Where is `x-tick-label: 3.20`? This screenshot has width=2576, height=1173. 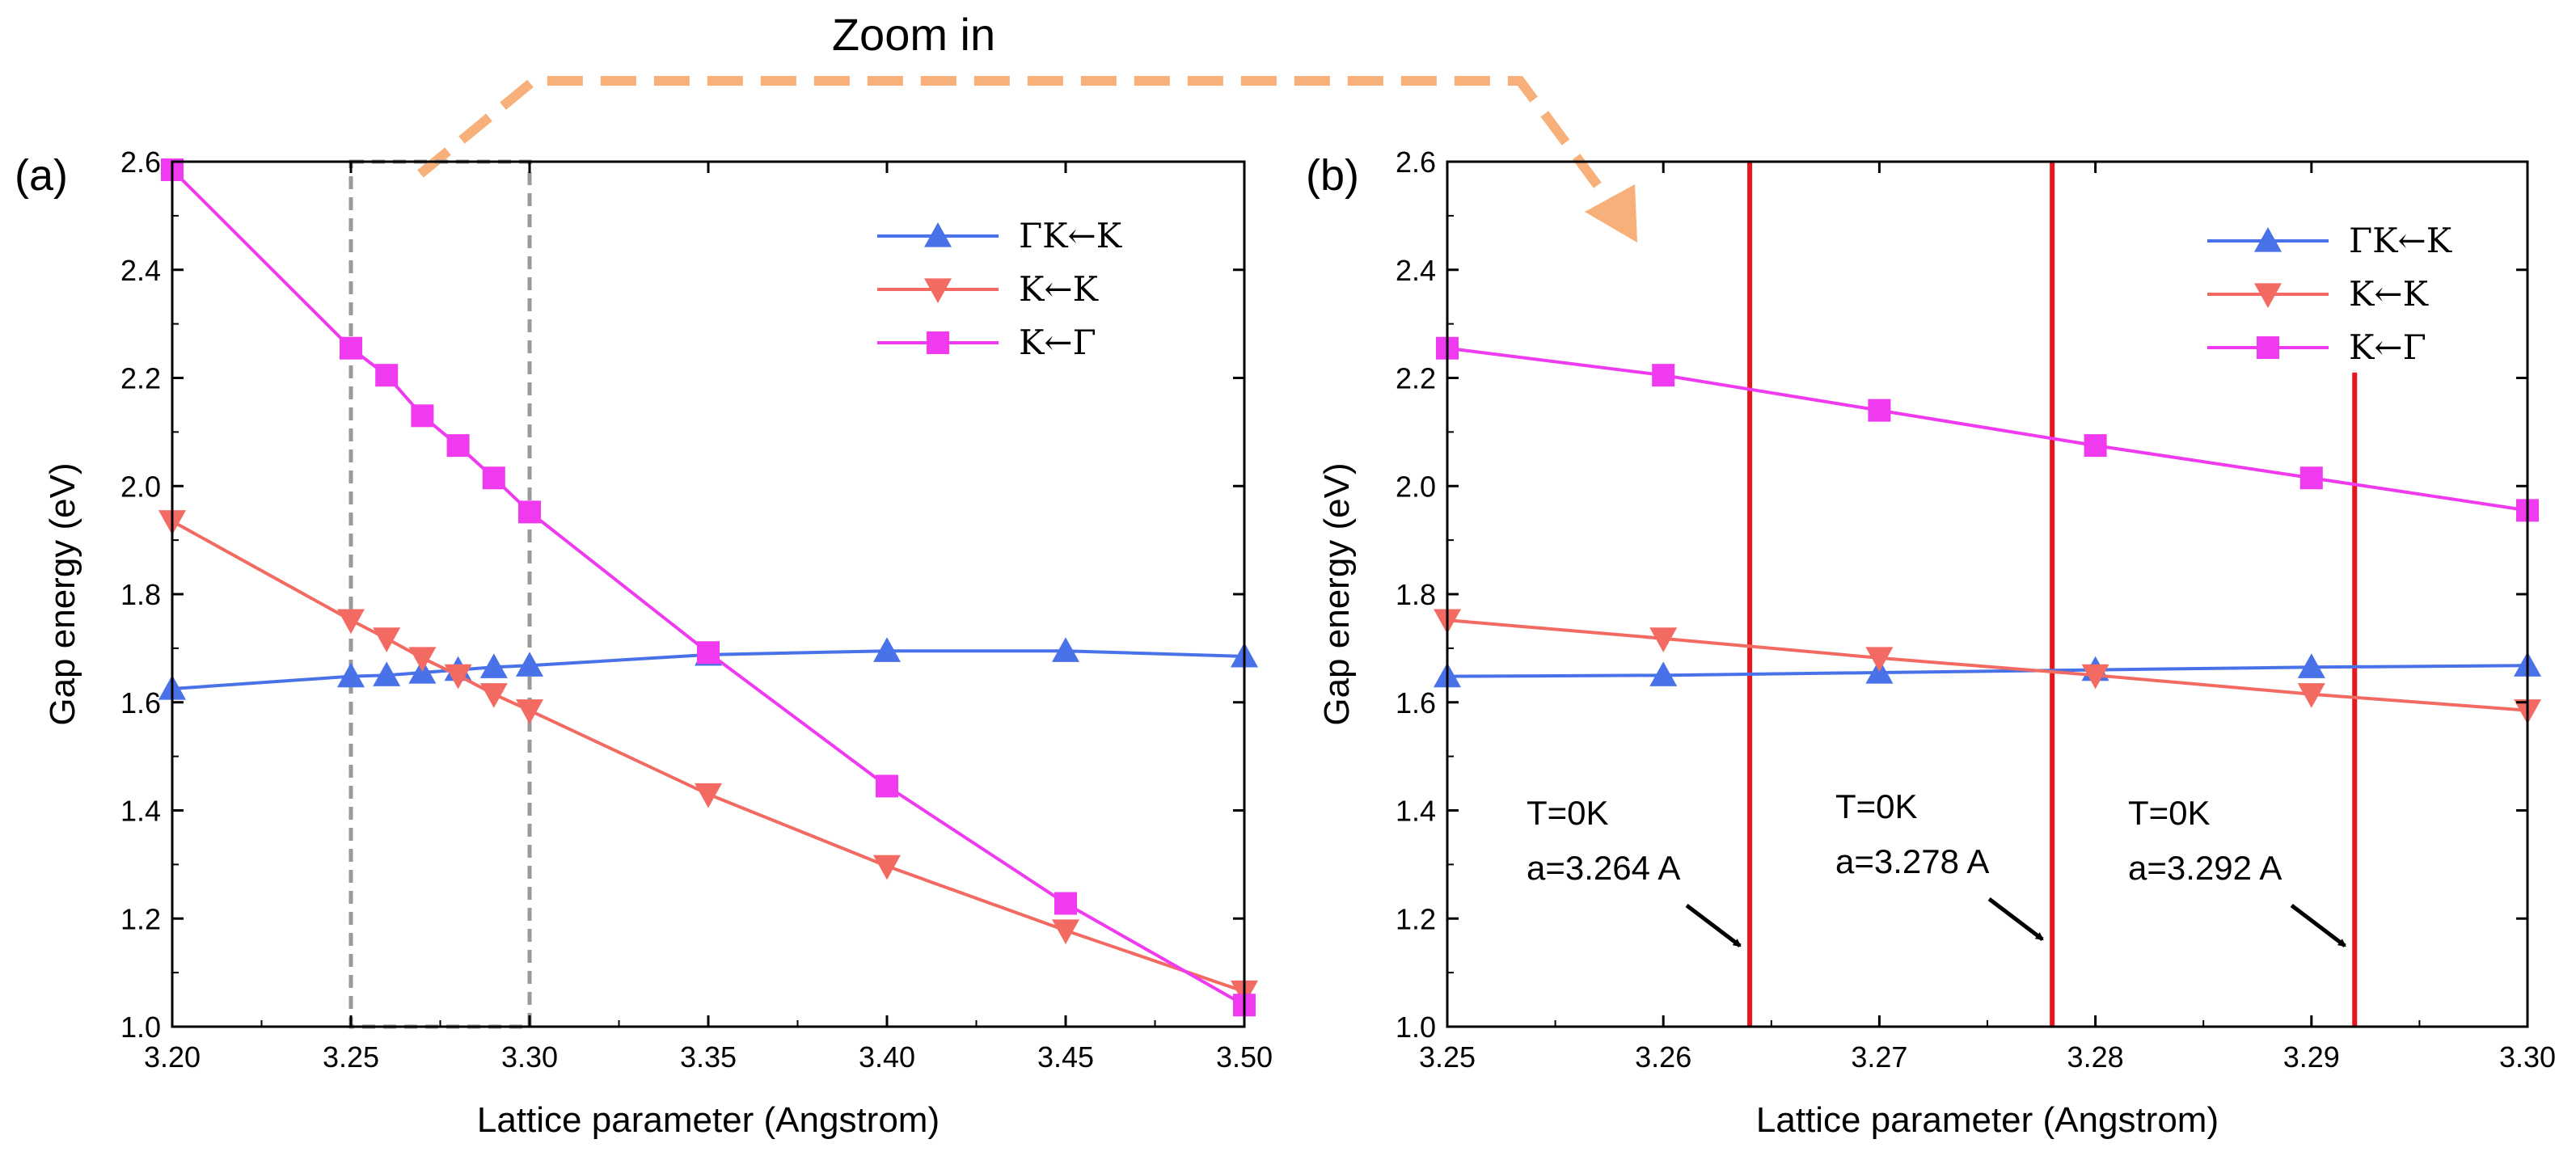
x-tick-label: 3.20 is located at coordinates (172, 1057).